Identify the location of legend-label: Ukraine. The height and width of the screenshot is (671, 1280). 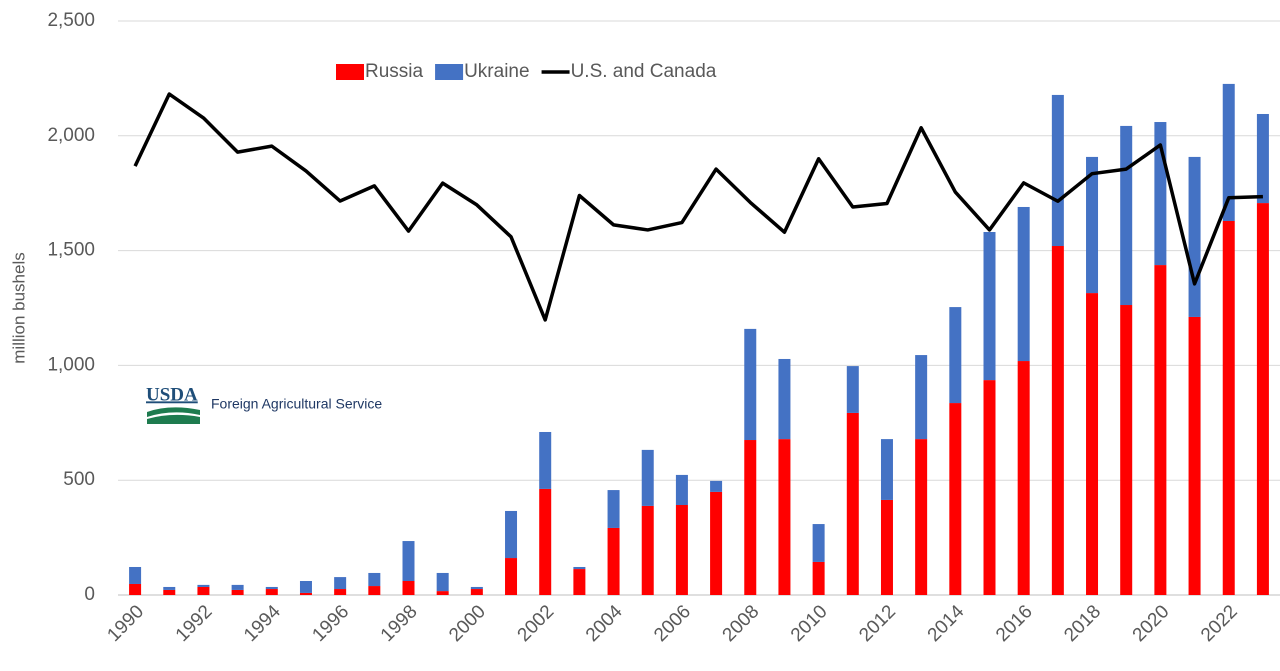
(496, 71).